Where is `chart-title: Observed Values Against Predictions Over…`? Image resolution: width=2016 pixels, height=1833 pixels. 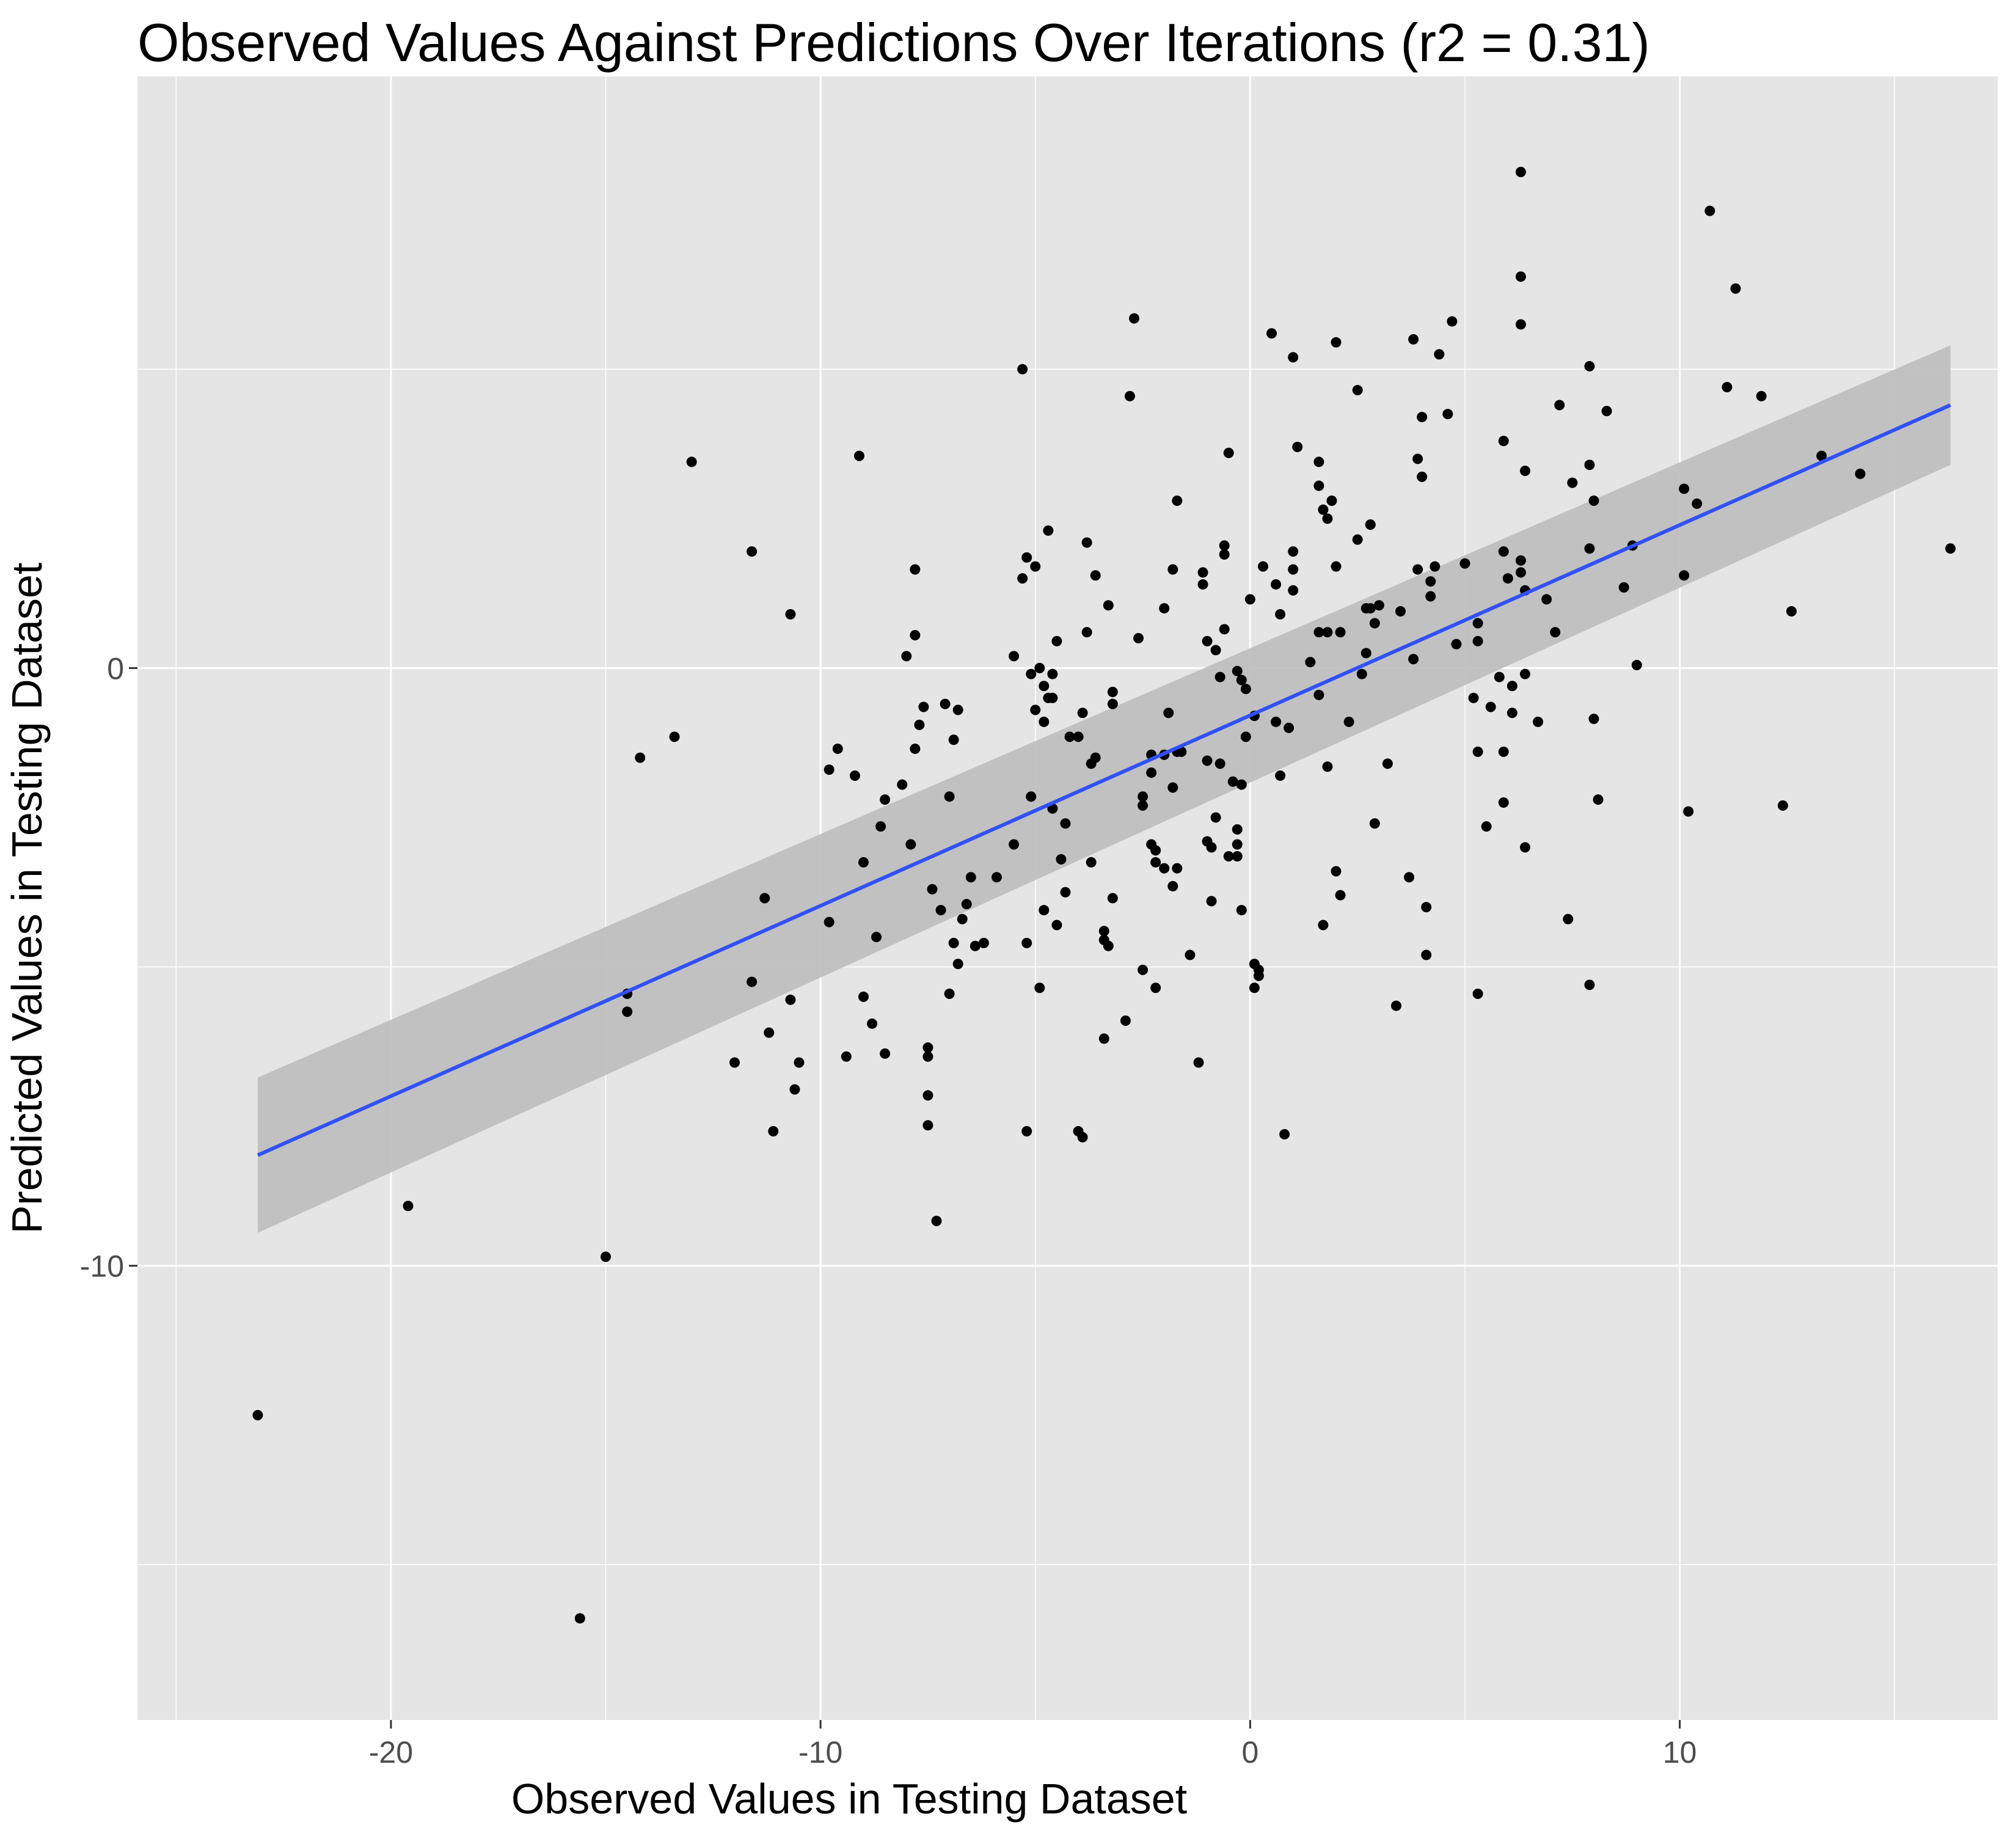 chart-title: Observed Values Against Predictions Over… is located at coordinates (894, 42).